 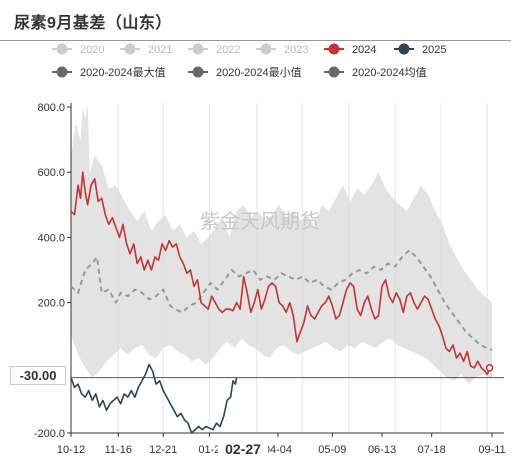 I want to click on x-tick-label-3: 01-2, so click(x=209, y=450).